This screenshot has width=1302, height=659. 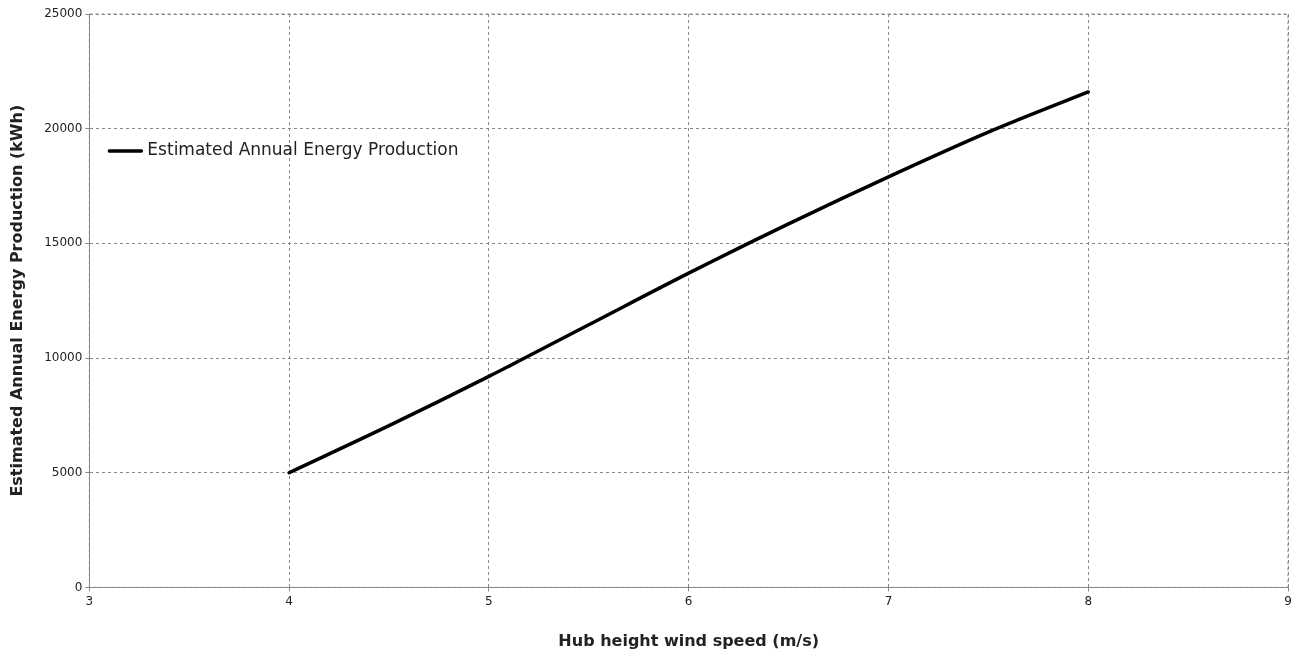 I want to click on y-axis-title: Estimated Annual Energy Production (kWh), so click(x=16, y=300).